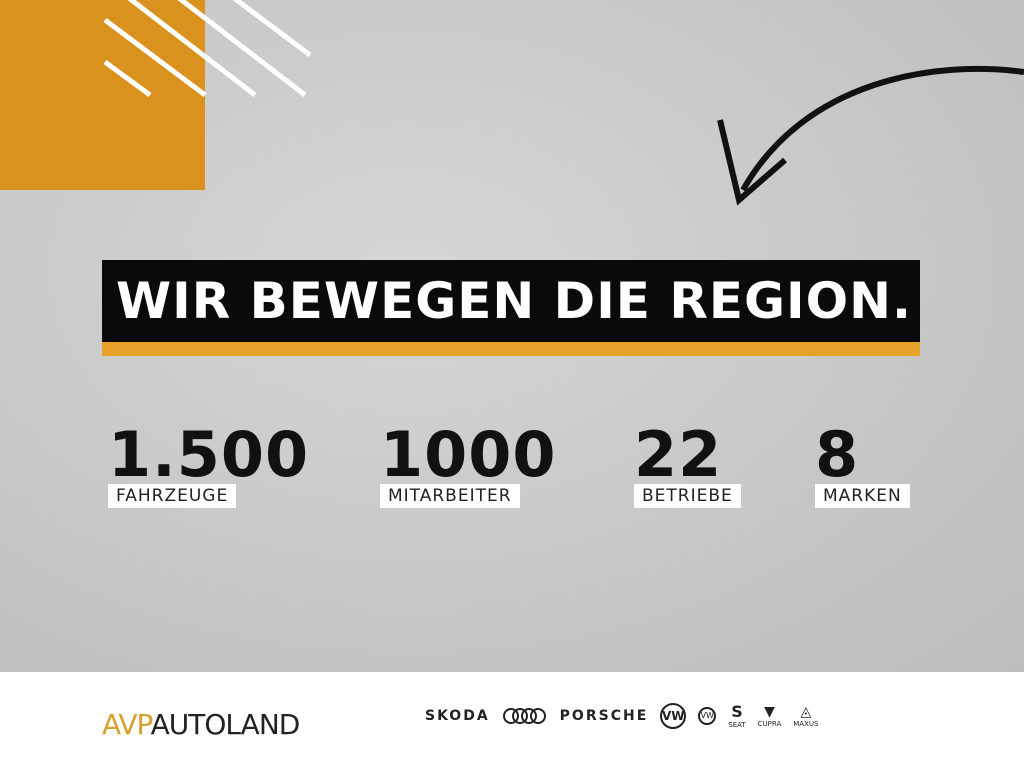 The height and width of the screenshot is (768, 1024). I want to click on vw-logo: VW, so click(673, 715).